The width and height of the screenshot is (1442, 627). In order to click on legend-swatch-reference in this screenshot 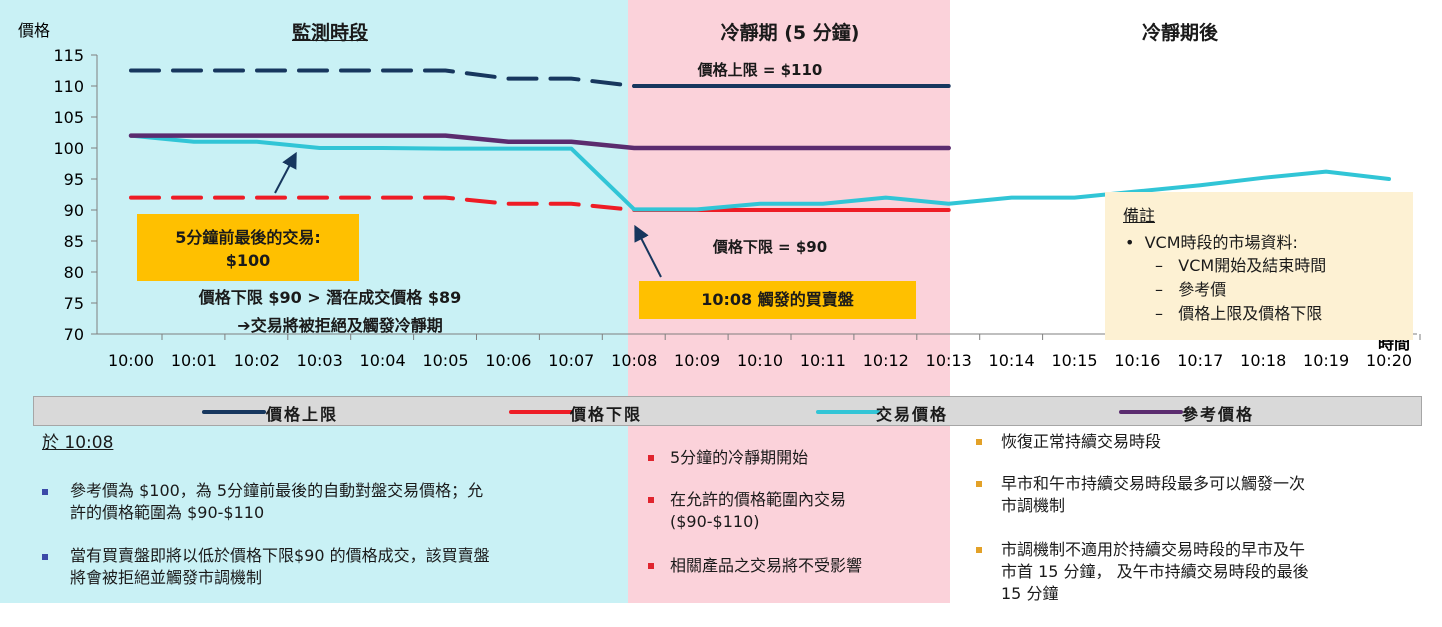, I will do `click(1151, 412)`.